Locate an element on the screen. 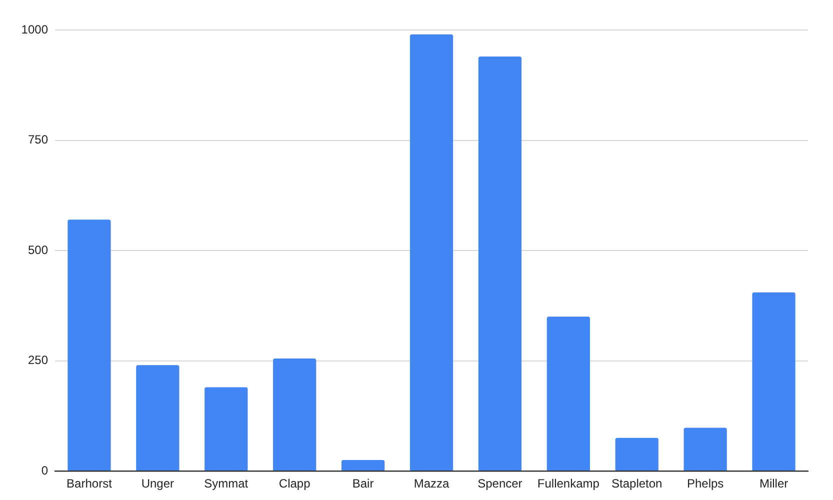 This screenshot has width=833, height=500. y-tick-label: 250 is located at coordinates (38, 360).